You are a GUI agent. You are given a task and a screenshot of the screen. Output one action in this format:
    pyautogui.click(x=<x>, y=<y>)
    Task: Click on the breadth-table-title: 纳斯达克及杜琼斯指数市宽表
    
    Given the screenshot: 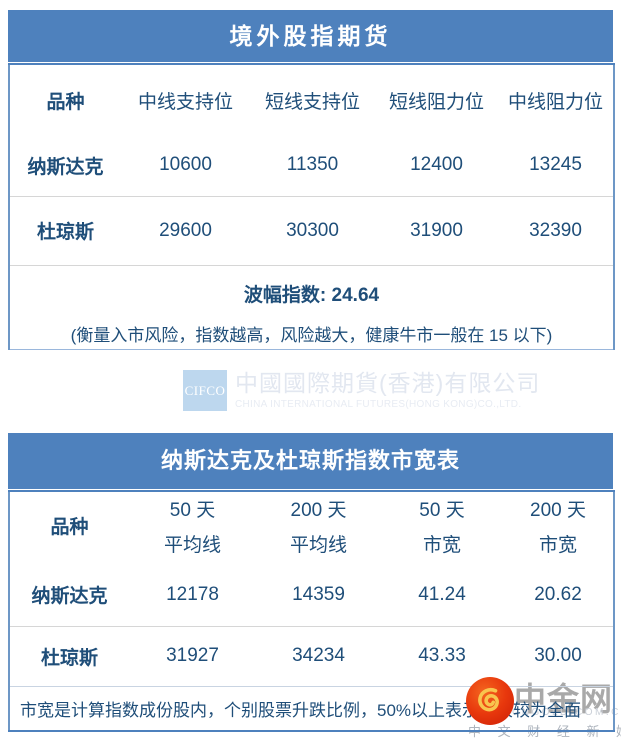 What is the action you would take?
    pyautogui.click(x=310, y=461)
    